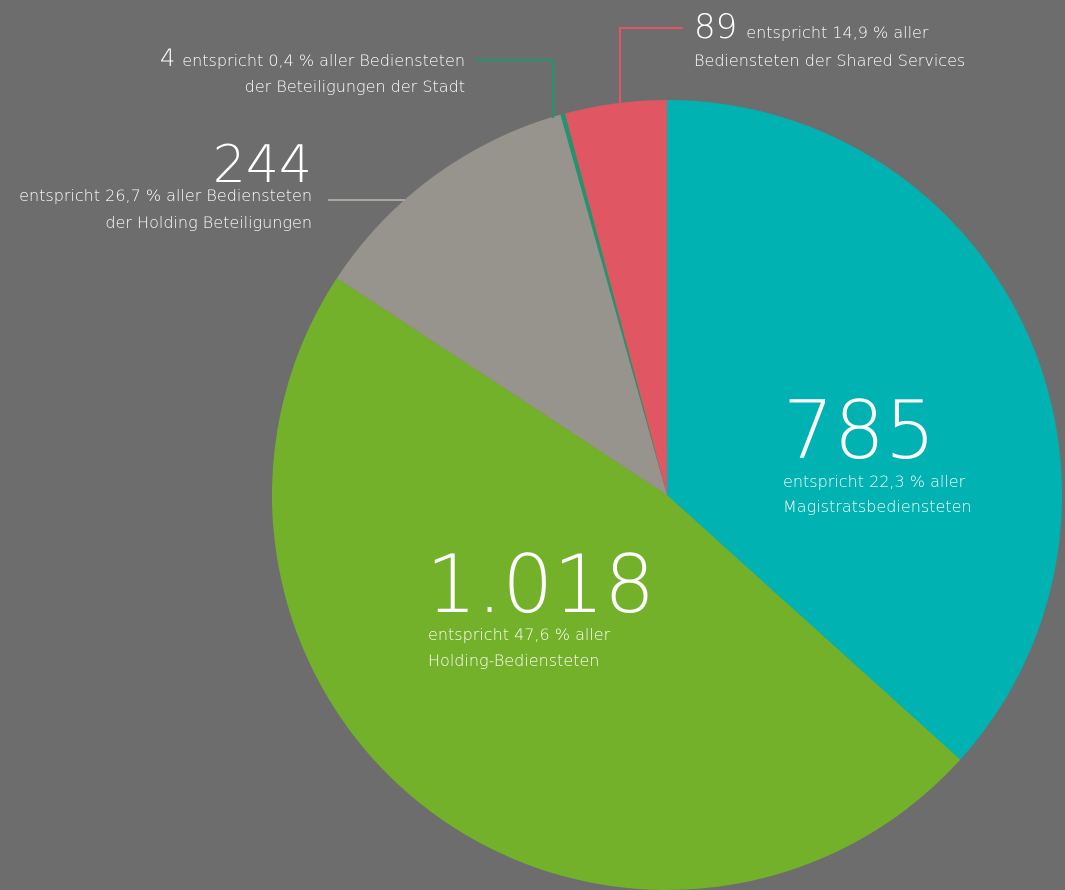 The image size is (1065, 890). Describe the element at coordinates (837, 32) in the screenshot. I see `description: entspricht 14,9 % aller` at that location.